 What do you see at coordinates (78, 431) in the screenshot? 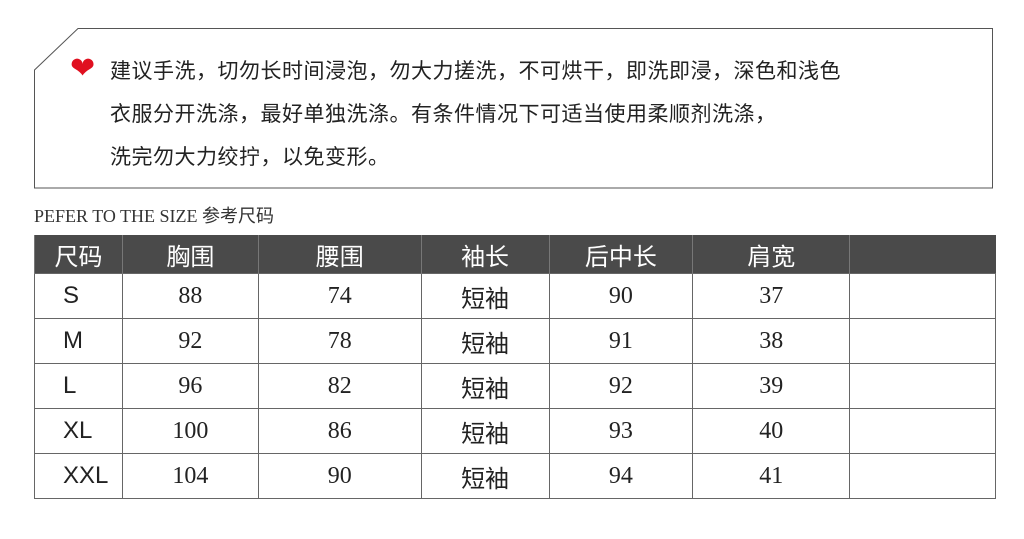
I see `table-cell: XL` at bounding box center [78, 431].